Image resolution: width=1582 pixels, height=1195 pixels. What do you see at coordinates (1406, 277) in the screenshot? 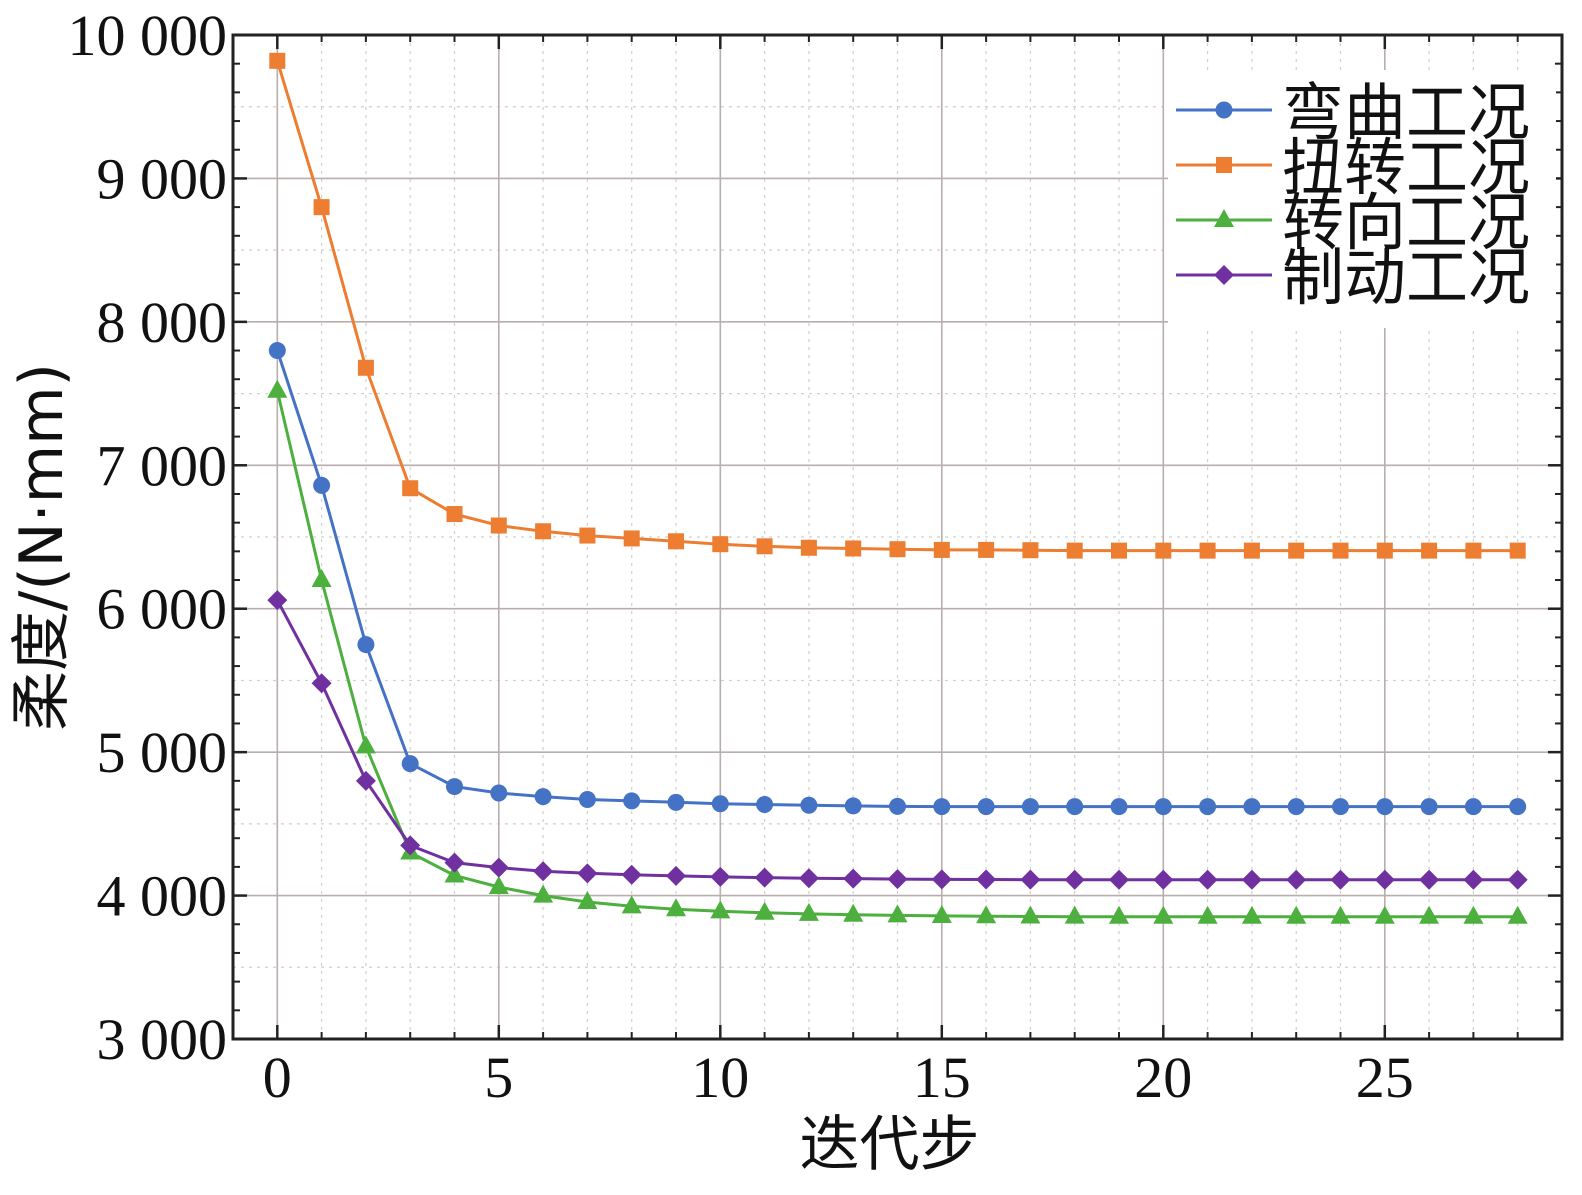
I see `legend-label-4: 制动工况` at bounding box center [1406, 277].